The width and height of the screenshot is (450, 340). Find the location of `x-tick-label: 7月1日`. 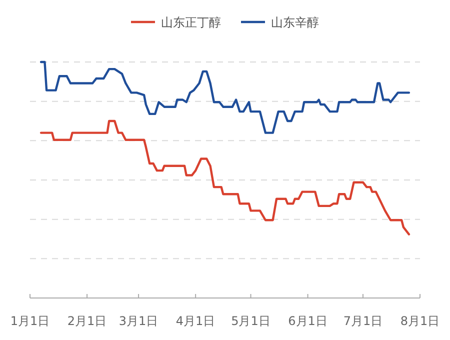

x-tick-label: 7月1日 is located at coordinates (363, 321).